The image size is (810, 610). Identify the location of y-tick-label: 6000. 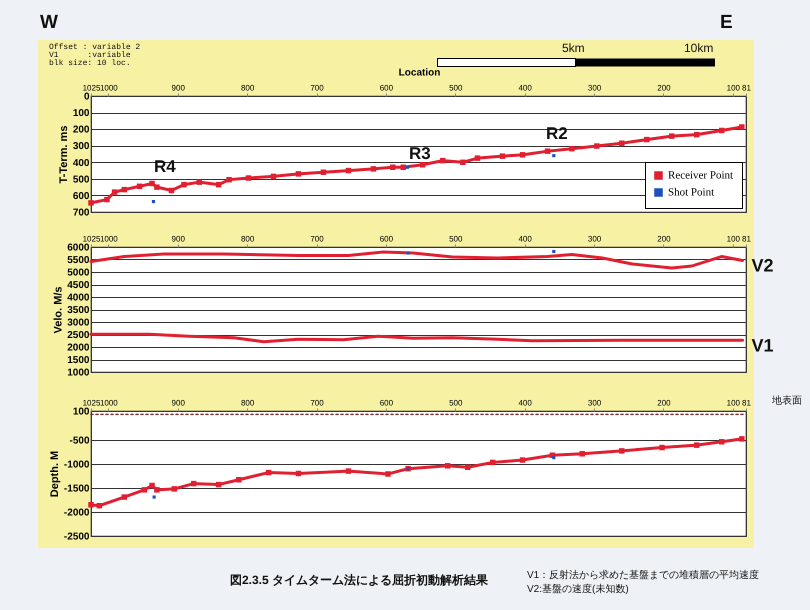
(78, 248).